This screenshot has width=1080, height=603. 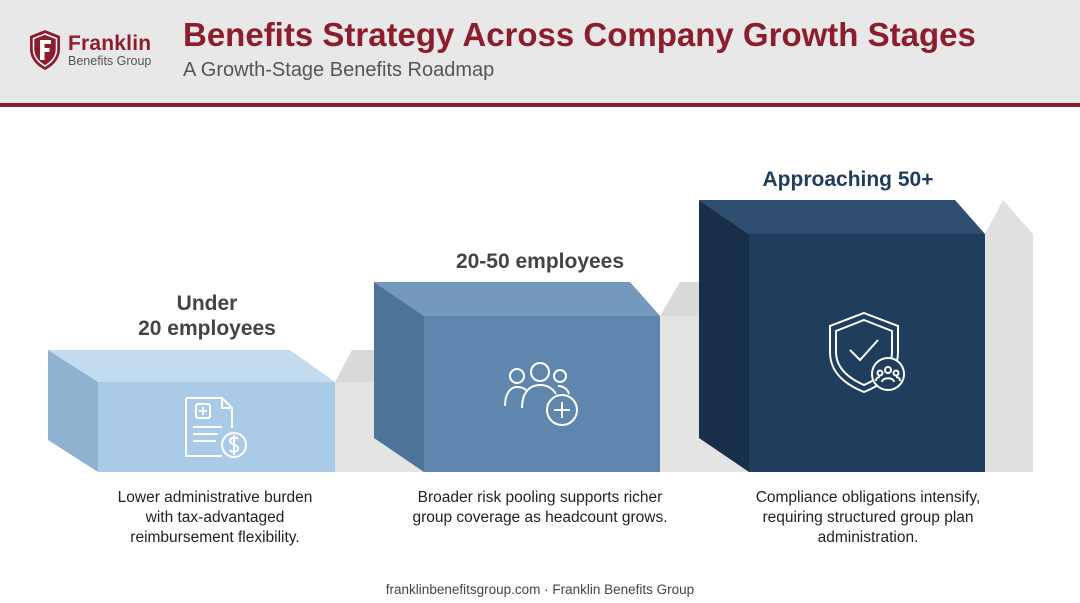 I want to click on stage-2-description-line1: Broader risk pooling supports richer, so click(x=540, y=497).